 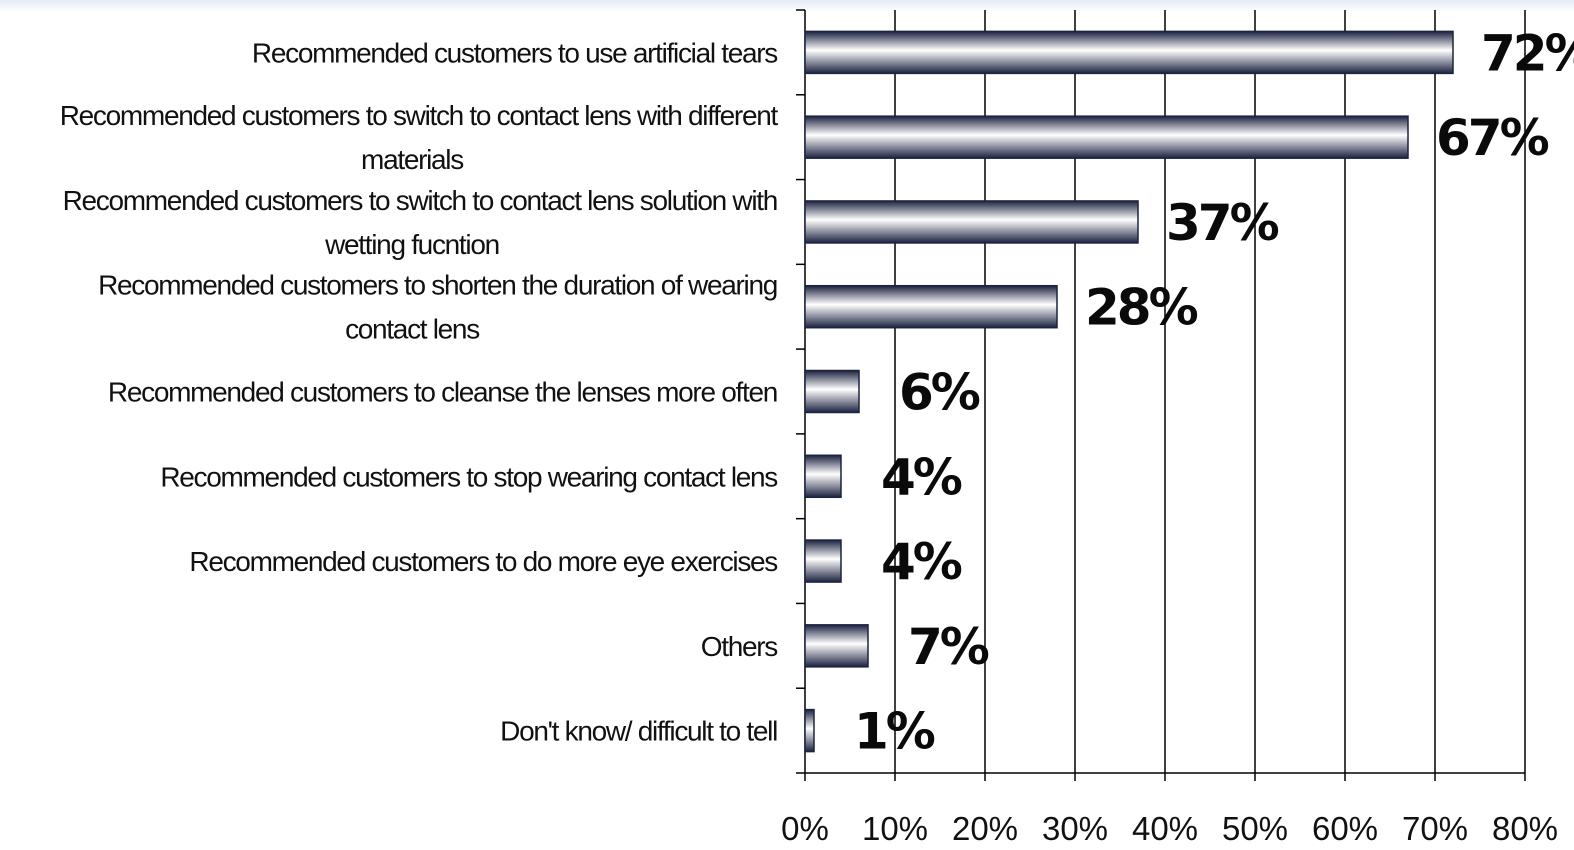 I want to click on category-label: contact lens, so click(x=412, y=329).